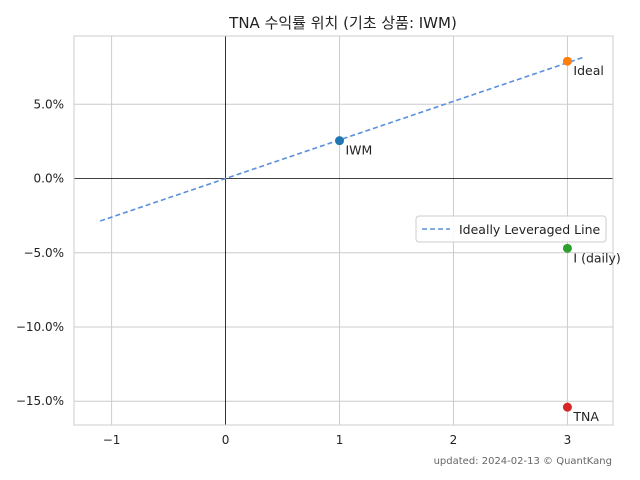 The height and width of the screenshot is (480, 640). I want to click on x-tick-label: 1, so click(340, 440).